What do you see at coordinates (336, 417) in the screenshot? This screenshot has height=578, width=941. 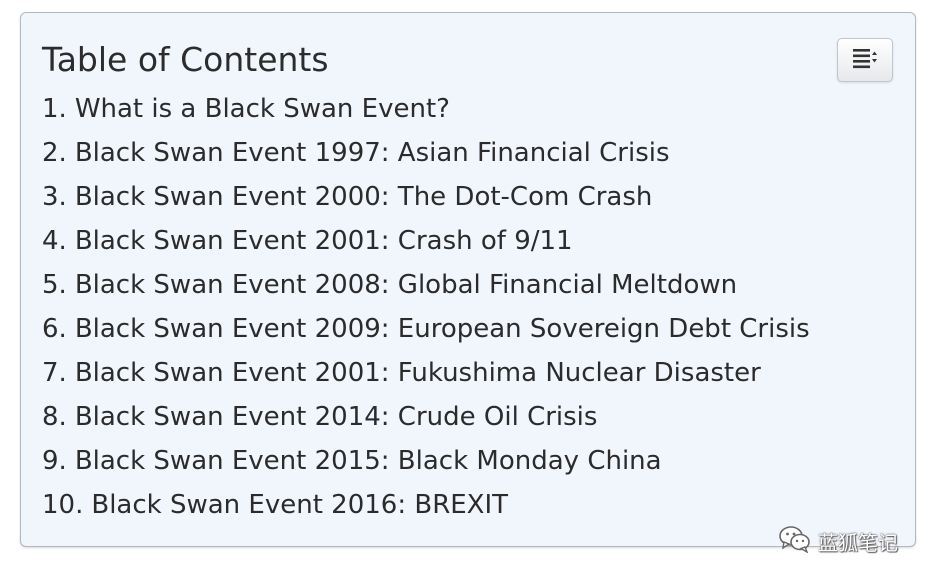 I see `toc-item-text: Black Swan Event 2014: Crude Oil Crisis` at bounding box center [336, 417].